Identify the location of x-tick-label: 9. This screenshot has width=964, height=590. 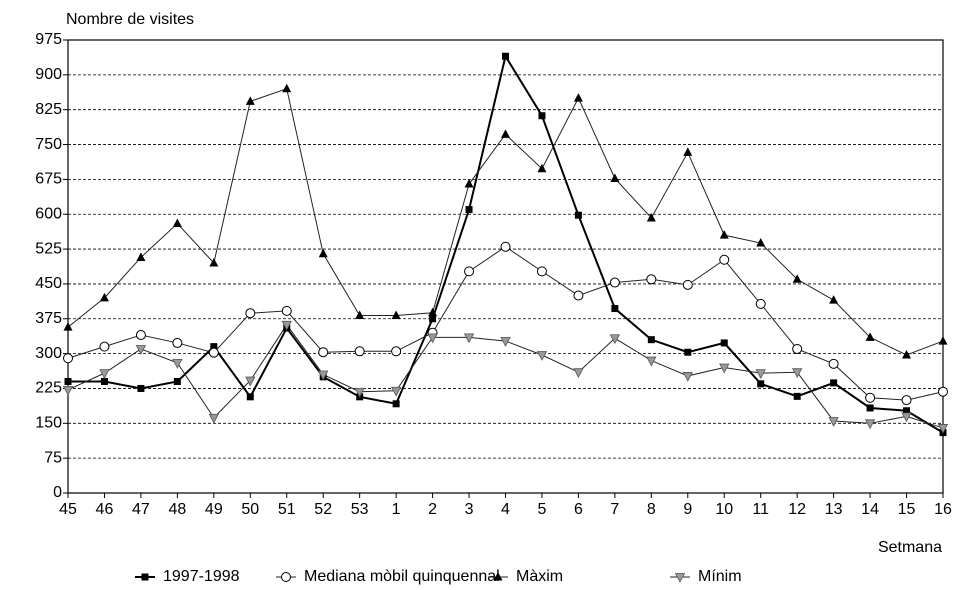
(687, 509).